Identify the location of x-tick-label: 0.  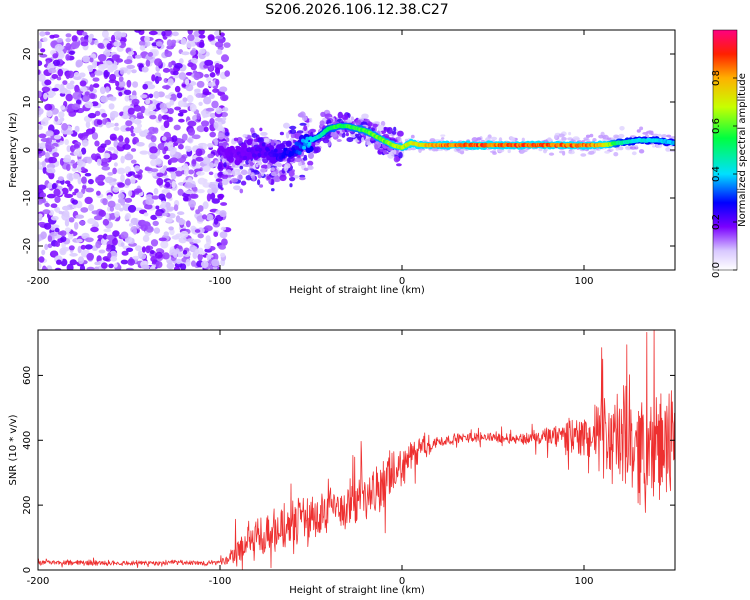
(402, 581).